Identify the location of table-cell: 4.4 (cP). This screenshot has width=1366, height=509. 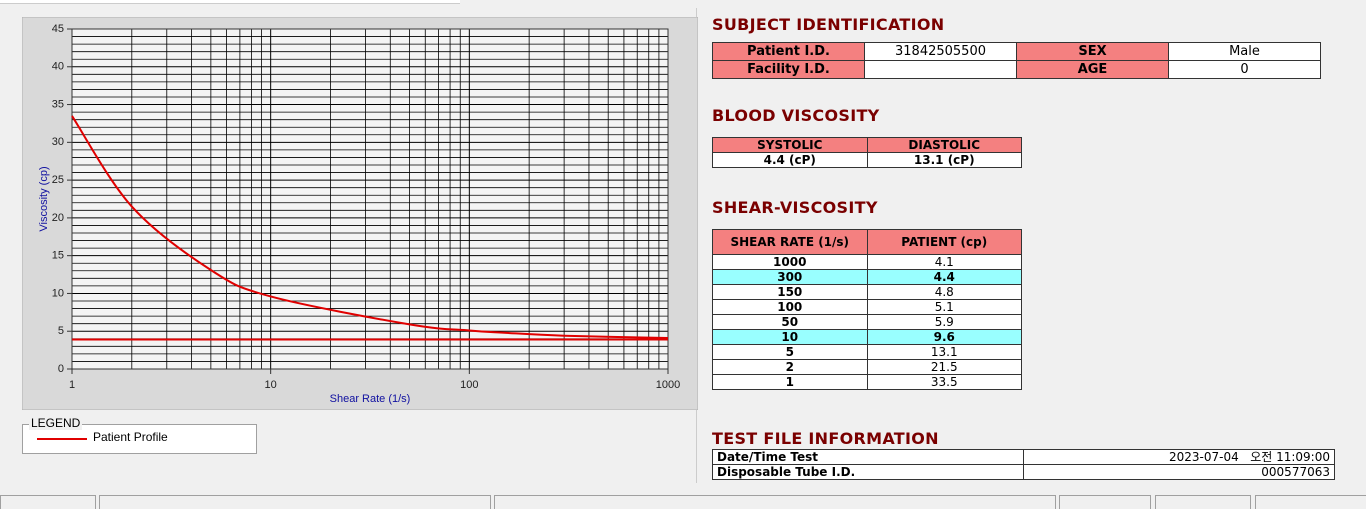
(790, 160).